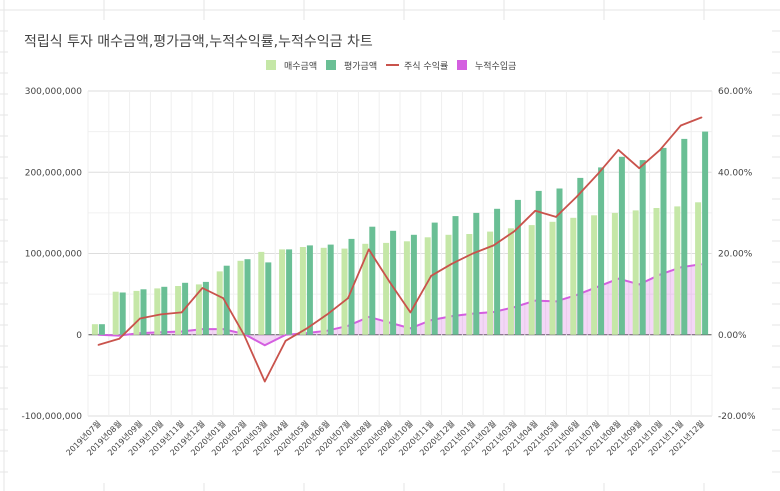 The width and height of the screenshot is (780, 491). I want to click on right-tick-label: 0.00%, so click(732, 336).